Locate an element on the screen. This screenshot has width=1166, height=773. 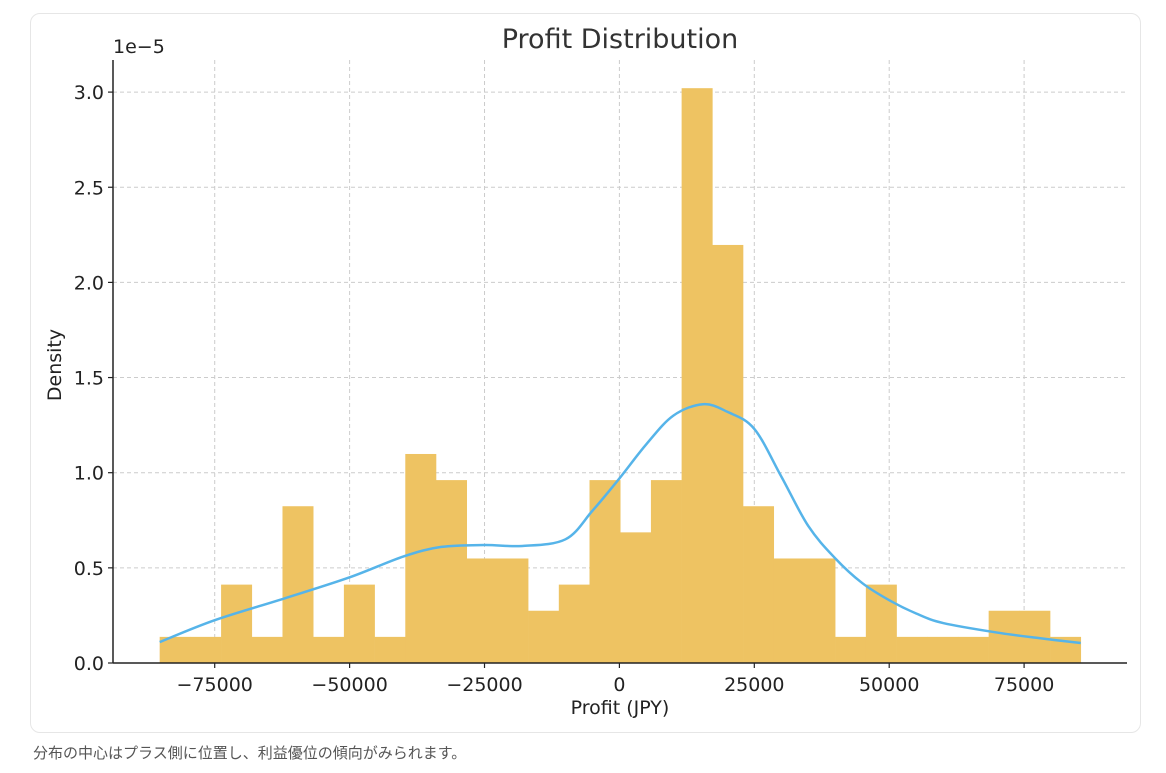
y-tick-label: 3.0 is located at coordinates (89, 93).